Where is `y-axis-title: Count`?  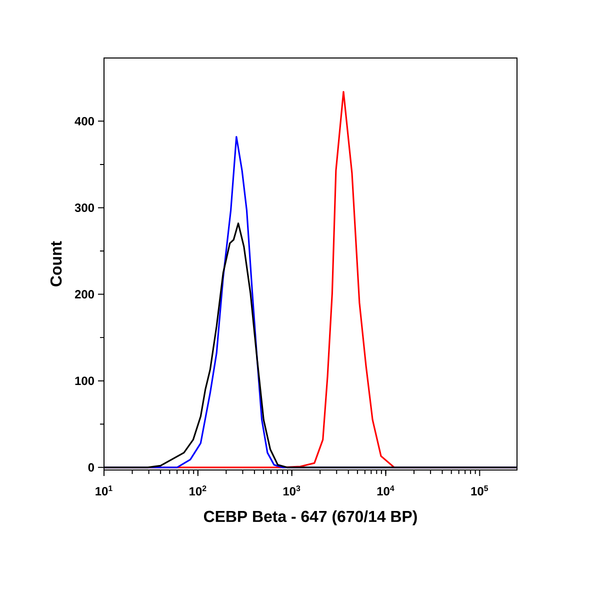 y-axis-title: Count is located at coordinates (56, 263).